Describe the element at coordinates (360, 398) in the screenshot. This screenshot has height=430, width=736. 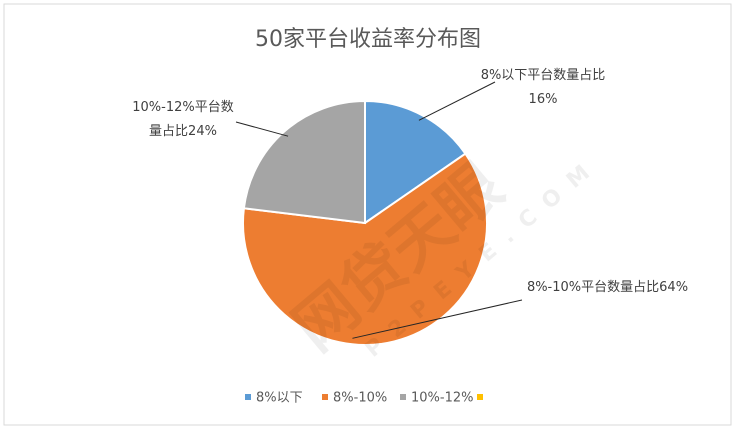
I see `legend-label: 8%-10%` at that location.